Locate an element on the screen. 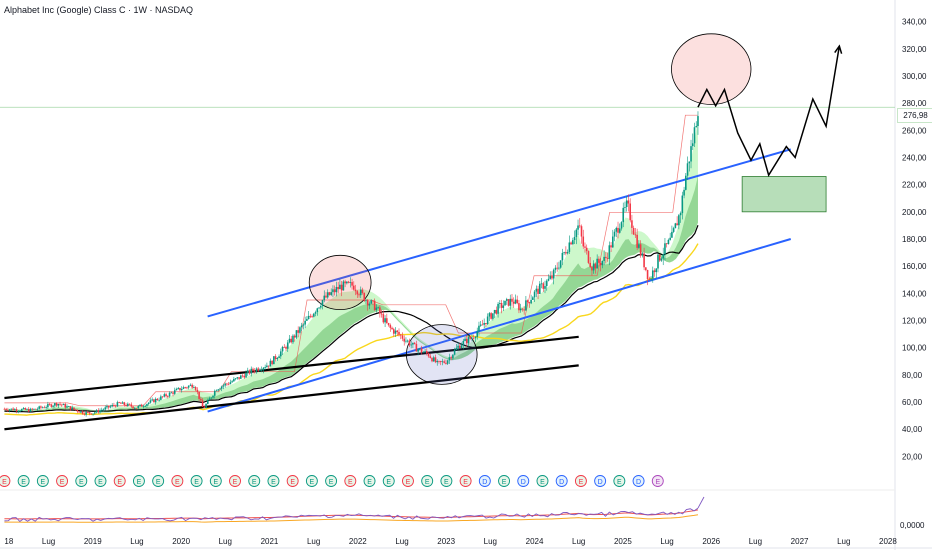 Image resolution: width=932 pixels, height=555 pixels. x-tick-label: 2023 is located at coordinates (446, 541).